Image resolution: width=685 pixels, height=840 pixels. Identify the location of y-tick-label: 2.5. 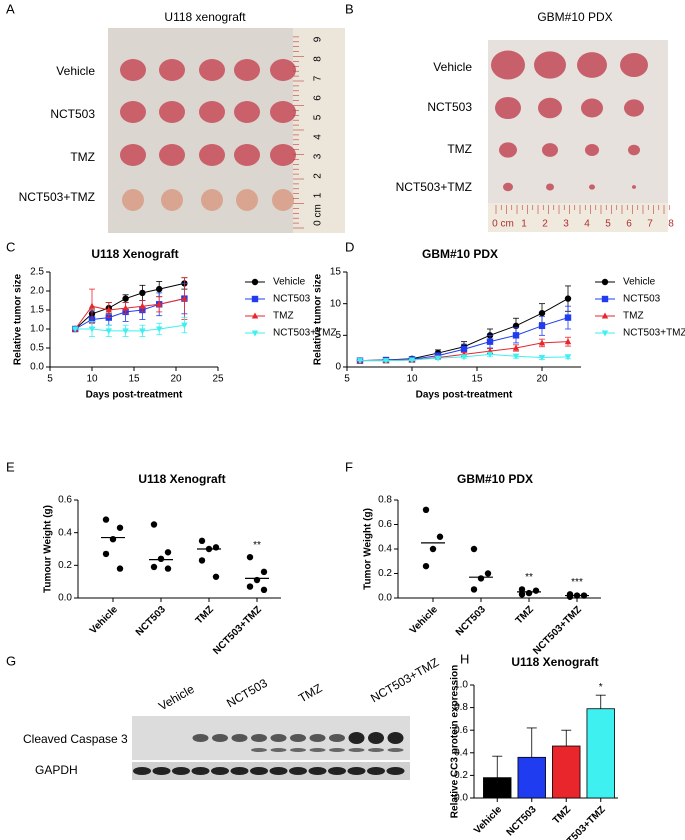
(37, 272).